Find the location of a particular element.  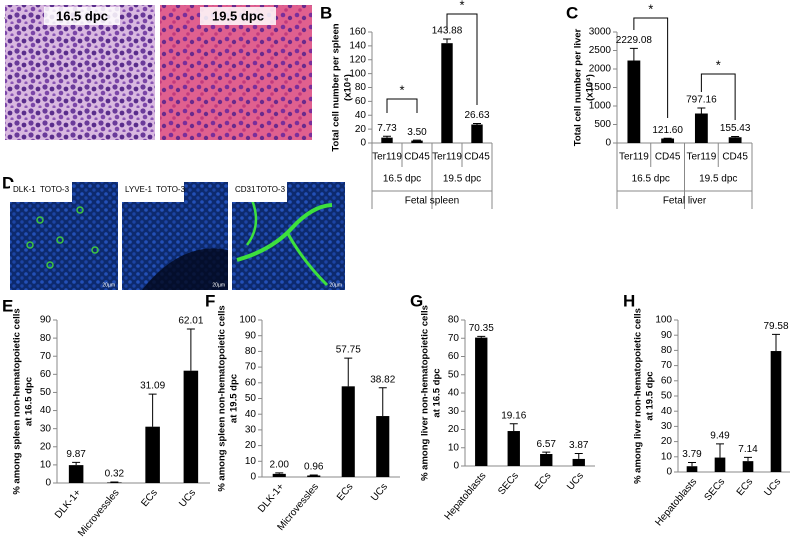

counterstain-label: TOTO-3 is located at coordinates (271, 189).